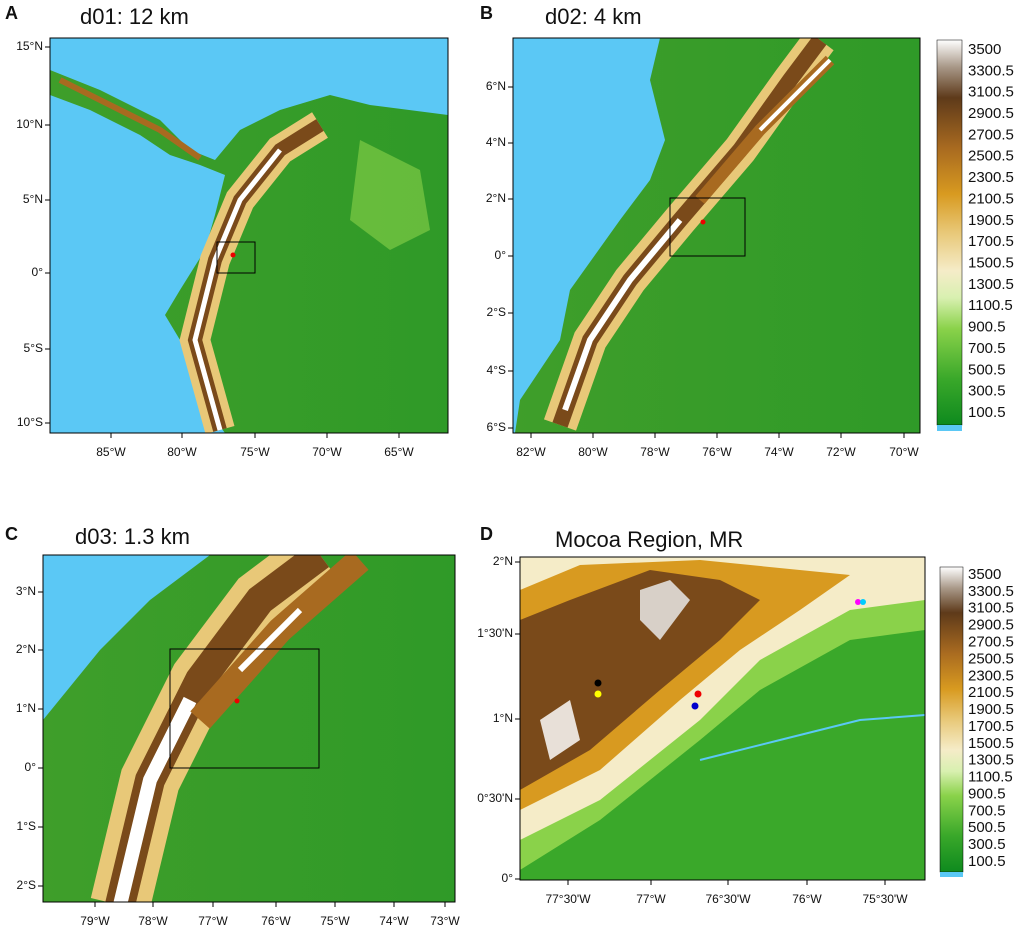 The height and width of the screenshot is (932, 1024). What do you see at coordinates (26, 591) in the screenshot?
I see `y-tick-label: 3°N` at bounding box center [26, 591].